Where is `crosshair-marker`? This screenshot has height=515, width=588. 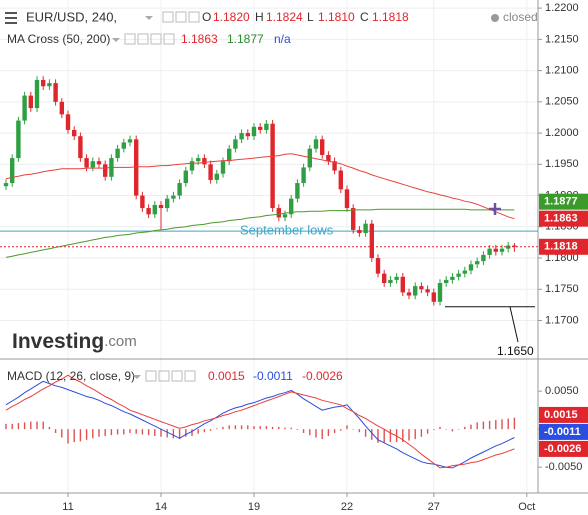 crosshair-marker is located at coordinates (495, 209).